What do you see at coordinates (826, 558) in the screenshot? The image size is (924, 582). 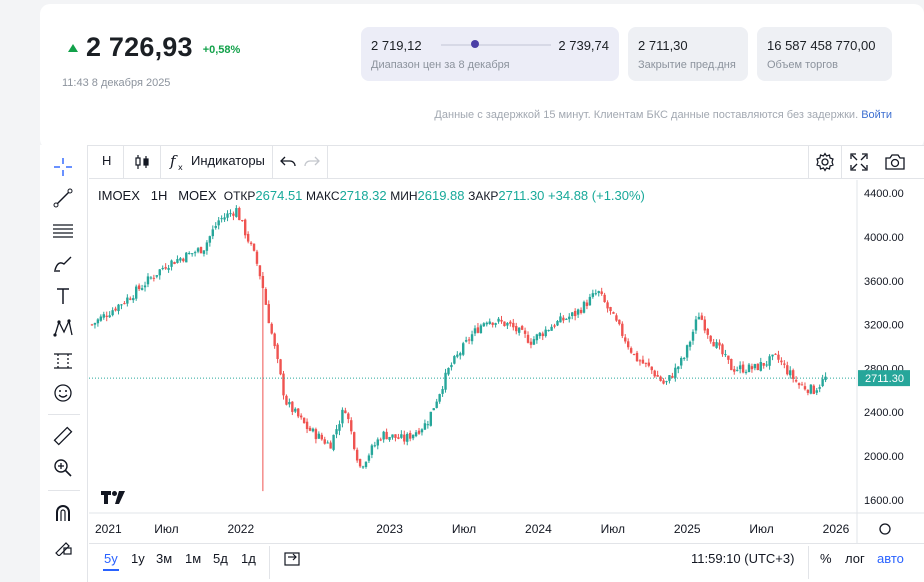 I see `percent-toggle: %` at bounding box center [826, 558].